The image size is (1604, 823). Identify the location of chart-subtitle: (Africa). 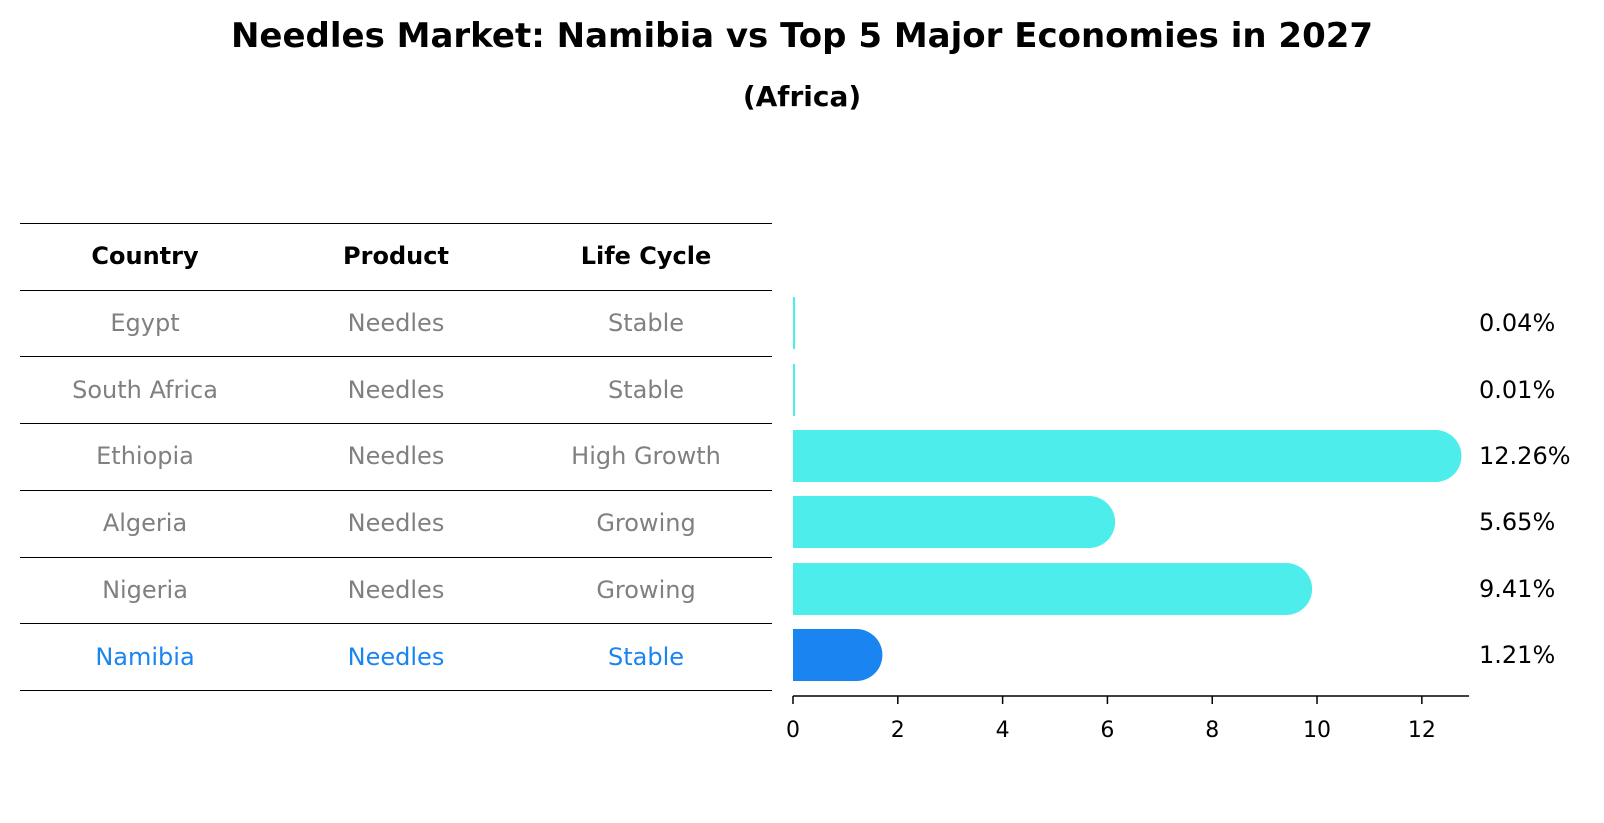
(802, 96).